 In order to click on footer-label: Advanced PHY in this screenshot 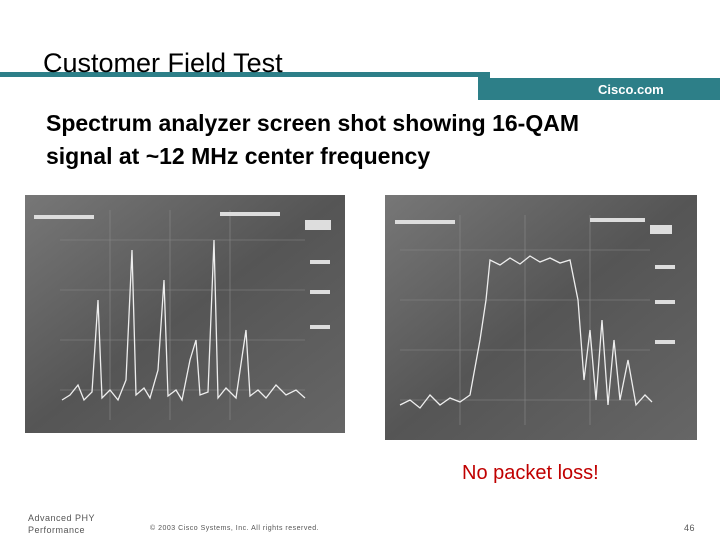, I will do `click(62, 518)`.